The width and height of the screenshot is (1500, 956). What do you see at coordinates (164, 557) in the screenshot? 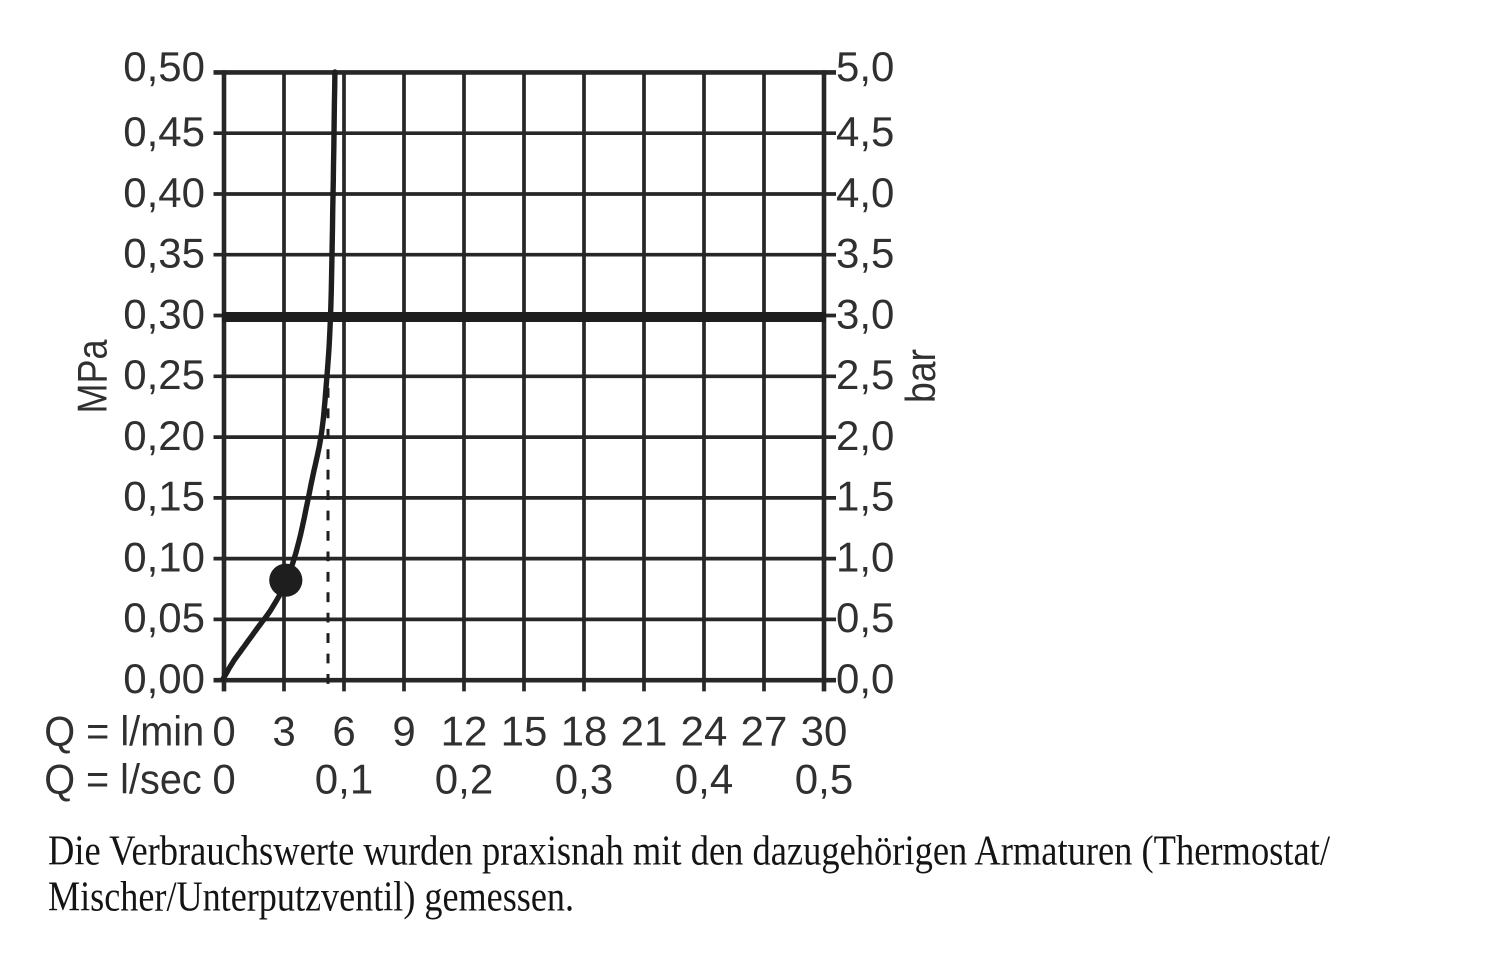
I see `svg-text: 0,10` at bounding box center [164, 557].